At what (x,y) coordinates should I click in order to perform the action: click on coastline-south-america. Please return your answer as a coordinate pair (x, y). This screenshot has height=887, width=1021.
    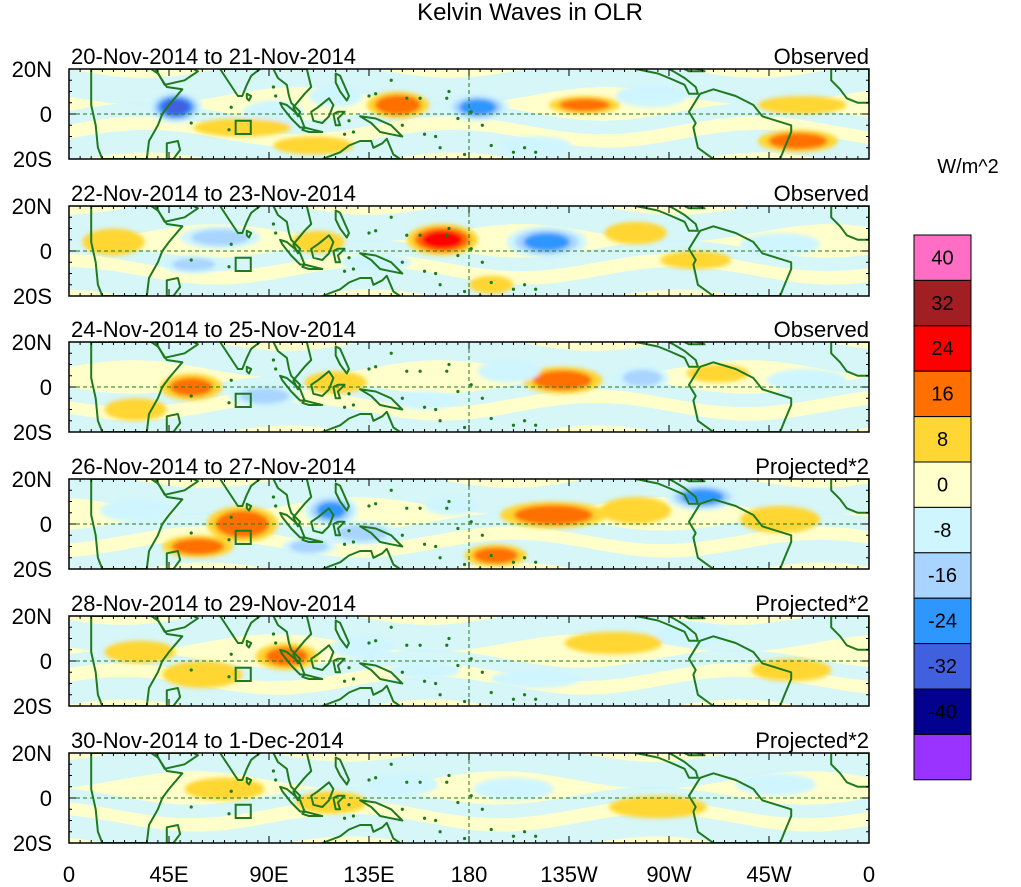
    Looking at the image, I should click on (740, 533).